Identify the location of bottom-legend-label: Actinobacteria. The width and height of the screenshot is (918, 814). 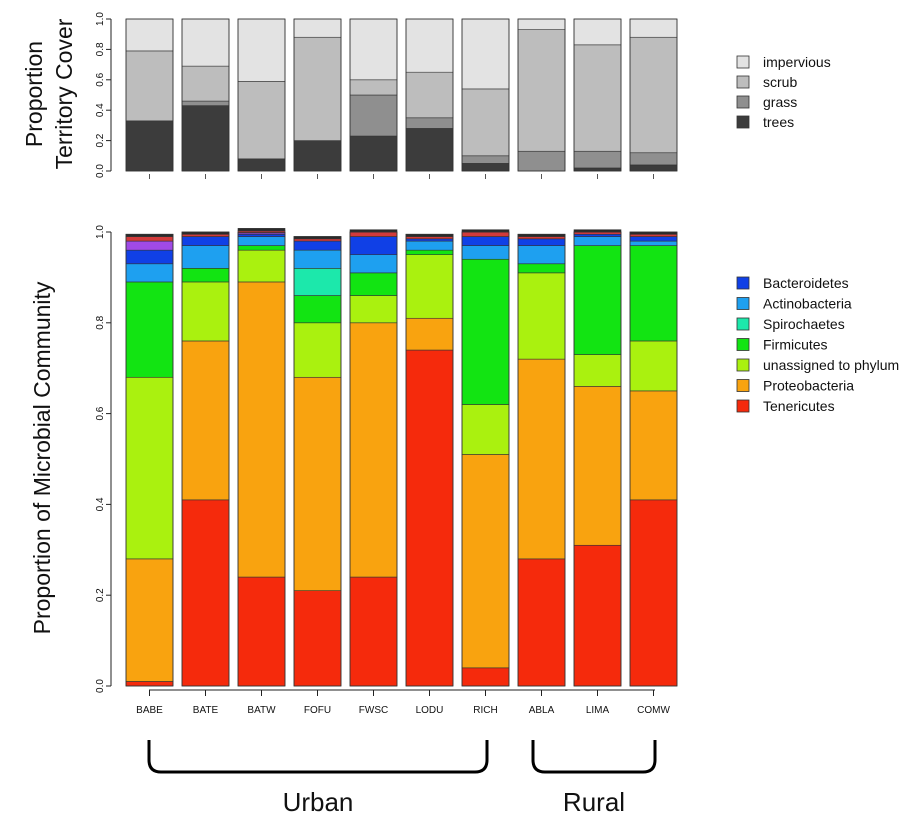
(807, 304).